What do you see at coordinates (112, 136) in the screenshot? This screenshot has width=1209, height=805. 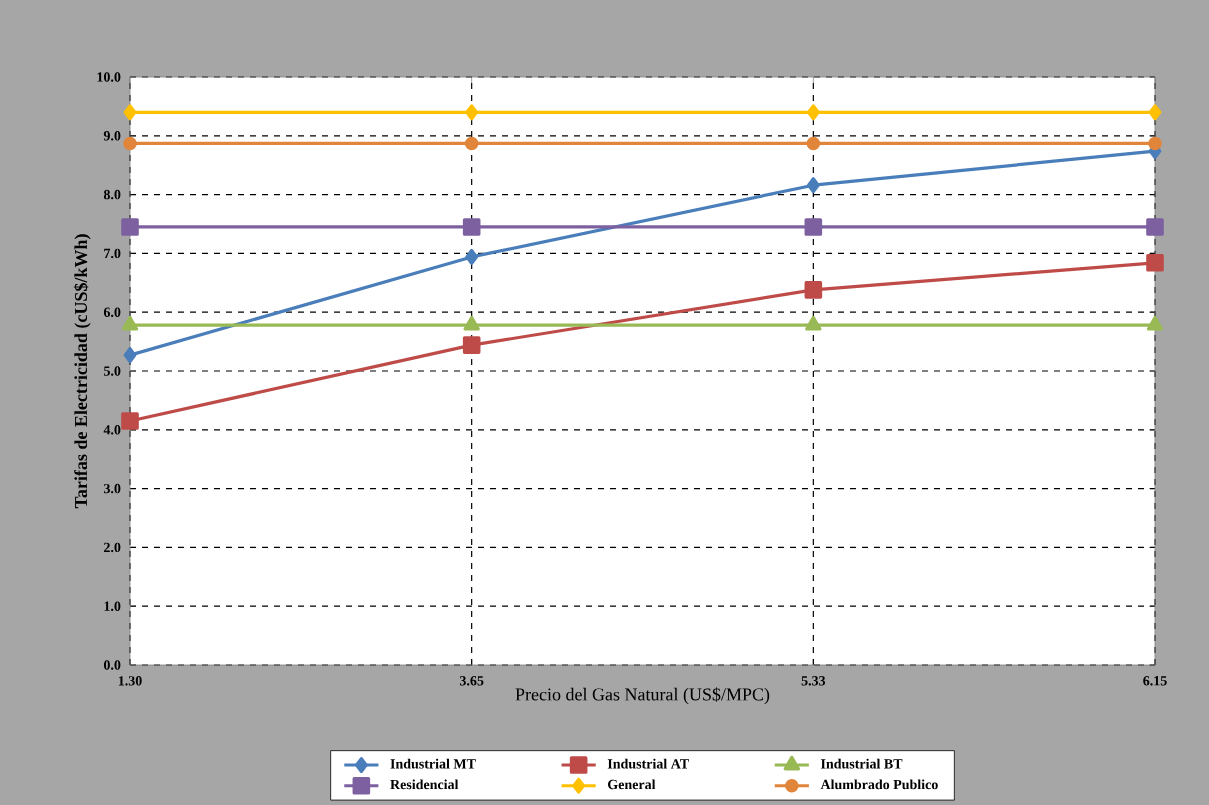 I see `y-tick-label: 9.0` at bounding box center [112, 136].